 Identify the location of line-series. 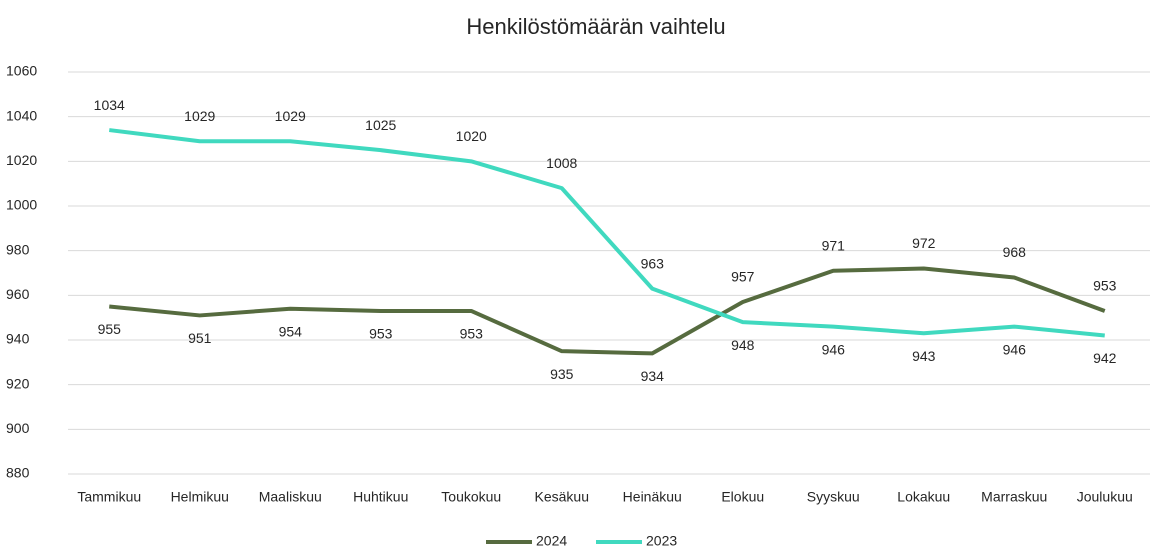
(607, 311).